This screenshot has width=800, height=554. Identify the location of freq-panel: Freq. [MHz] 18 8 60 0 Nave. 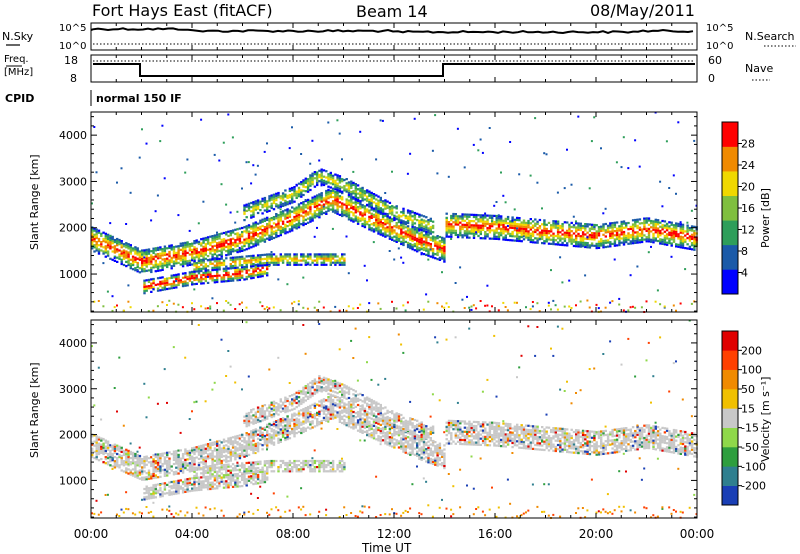
(388, 69).